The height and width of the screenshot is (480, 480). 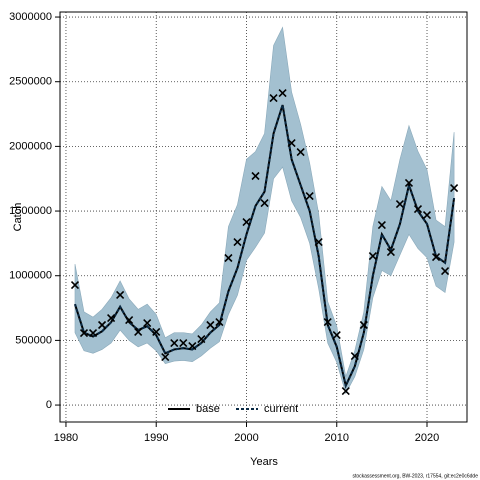 I want to click on y-tick-label: 0, so click(x=49, y=405).